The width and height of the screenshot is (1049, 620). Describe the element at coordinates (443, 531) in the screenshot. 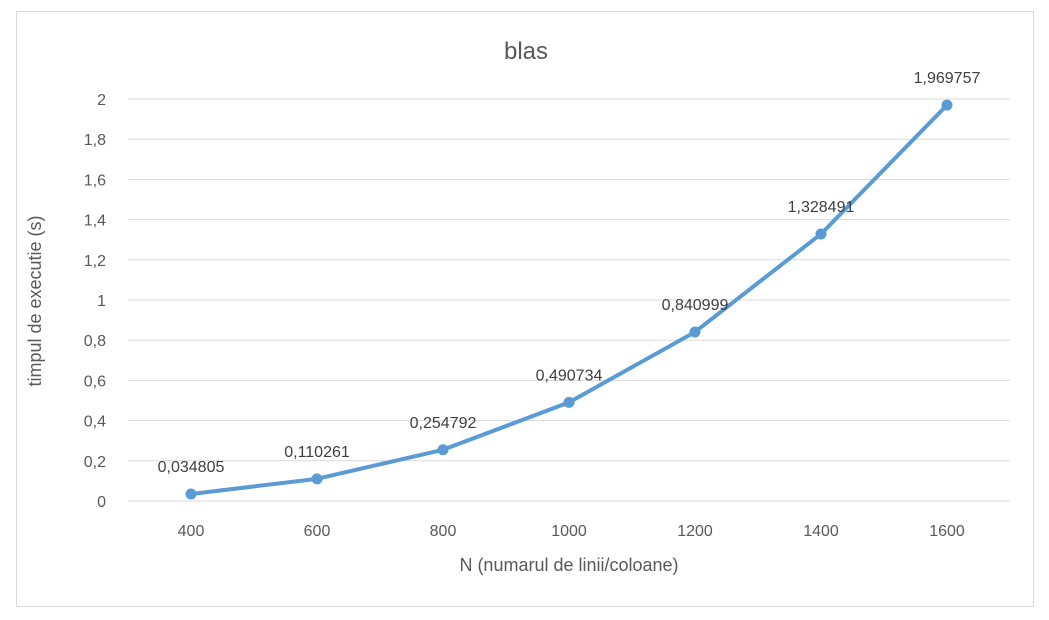

I see `x-tick-label: 800` at that location.